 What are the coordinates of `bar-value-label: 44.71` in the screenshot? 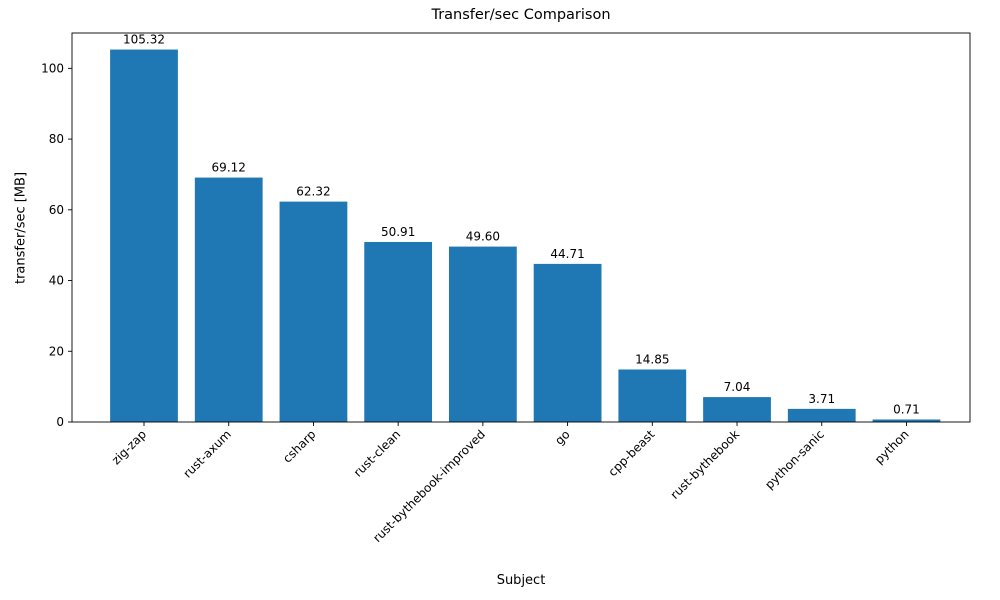 It's located at (567, 254).